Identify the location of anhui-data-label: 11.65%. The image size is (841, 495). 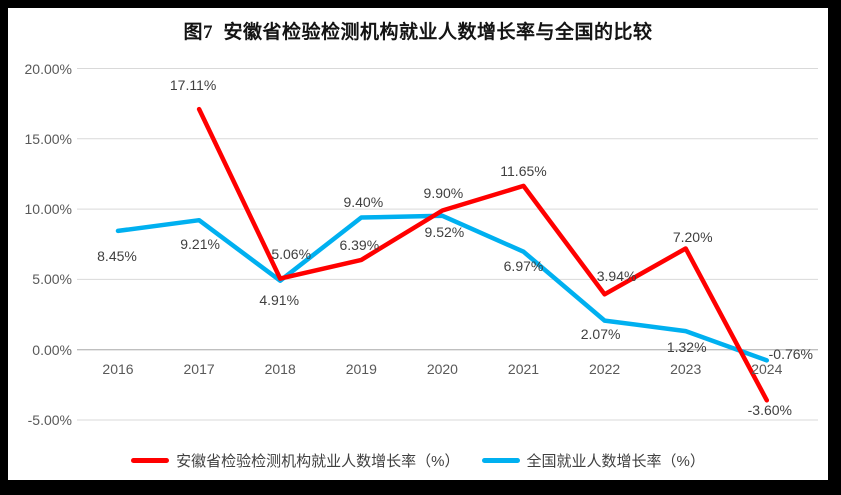
(523, 170).